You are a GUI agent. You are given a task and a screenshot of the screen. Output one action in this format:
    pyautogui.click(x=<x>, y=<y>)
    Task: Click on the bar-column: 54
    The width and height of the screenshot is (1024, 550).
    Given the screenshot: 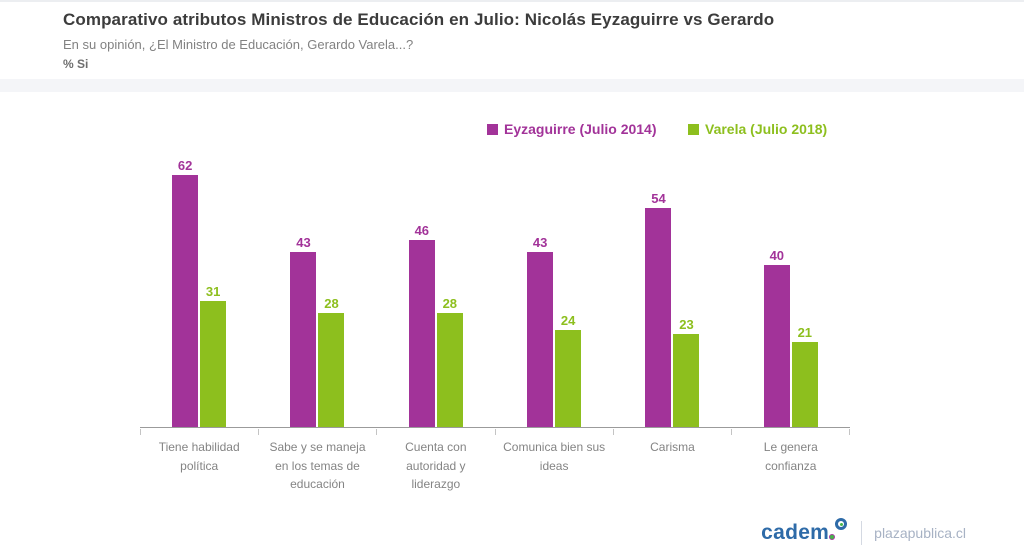 What is the action you would take?
    pyautogui.click(x=658, y=309)
    